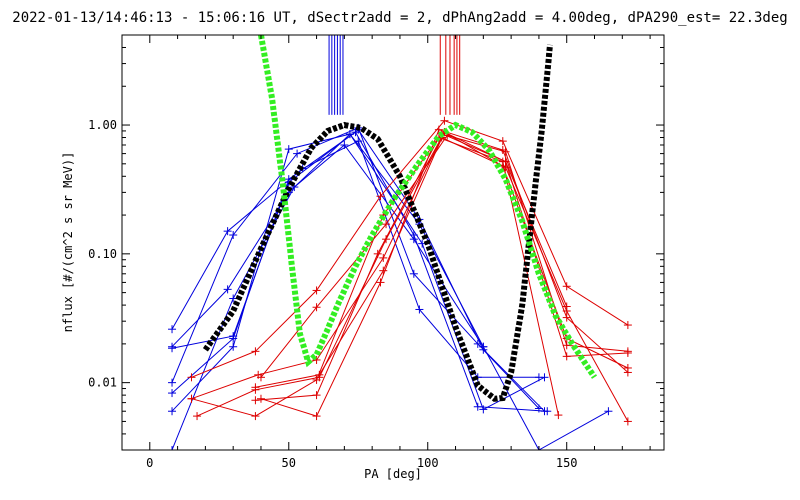 Image resolution: width=800 pixels, height=500 pixels. Describe the element at coordinates (102, 254) in the screenshot. I see `y-tick-label: 0.10` at that location.